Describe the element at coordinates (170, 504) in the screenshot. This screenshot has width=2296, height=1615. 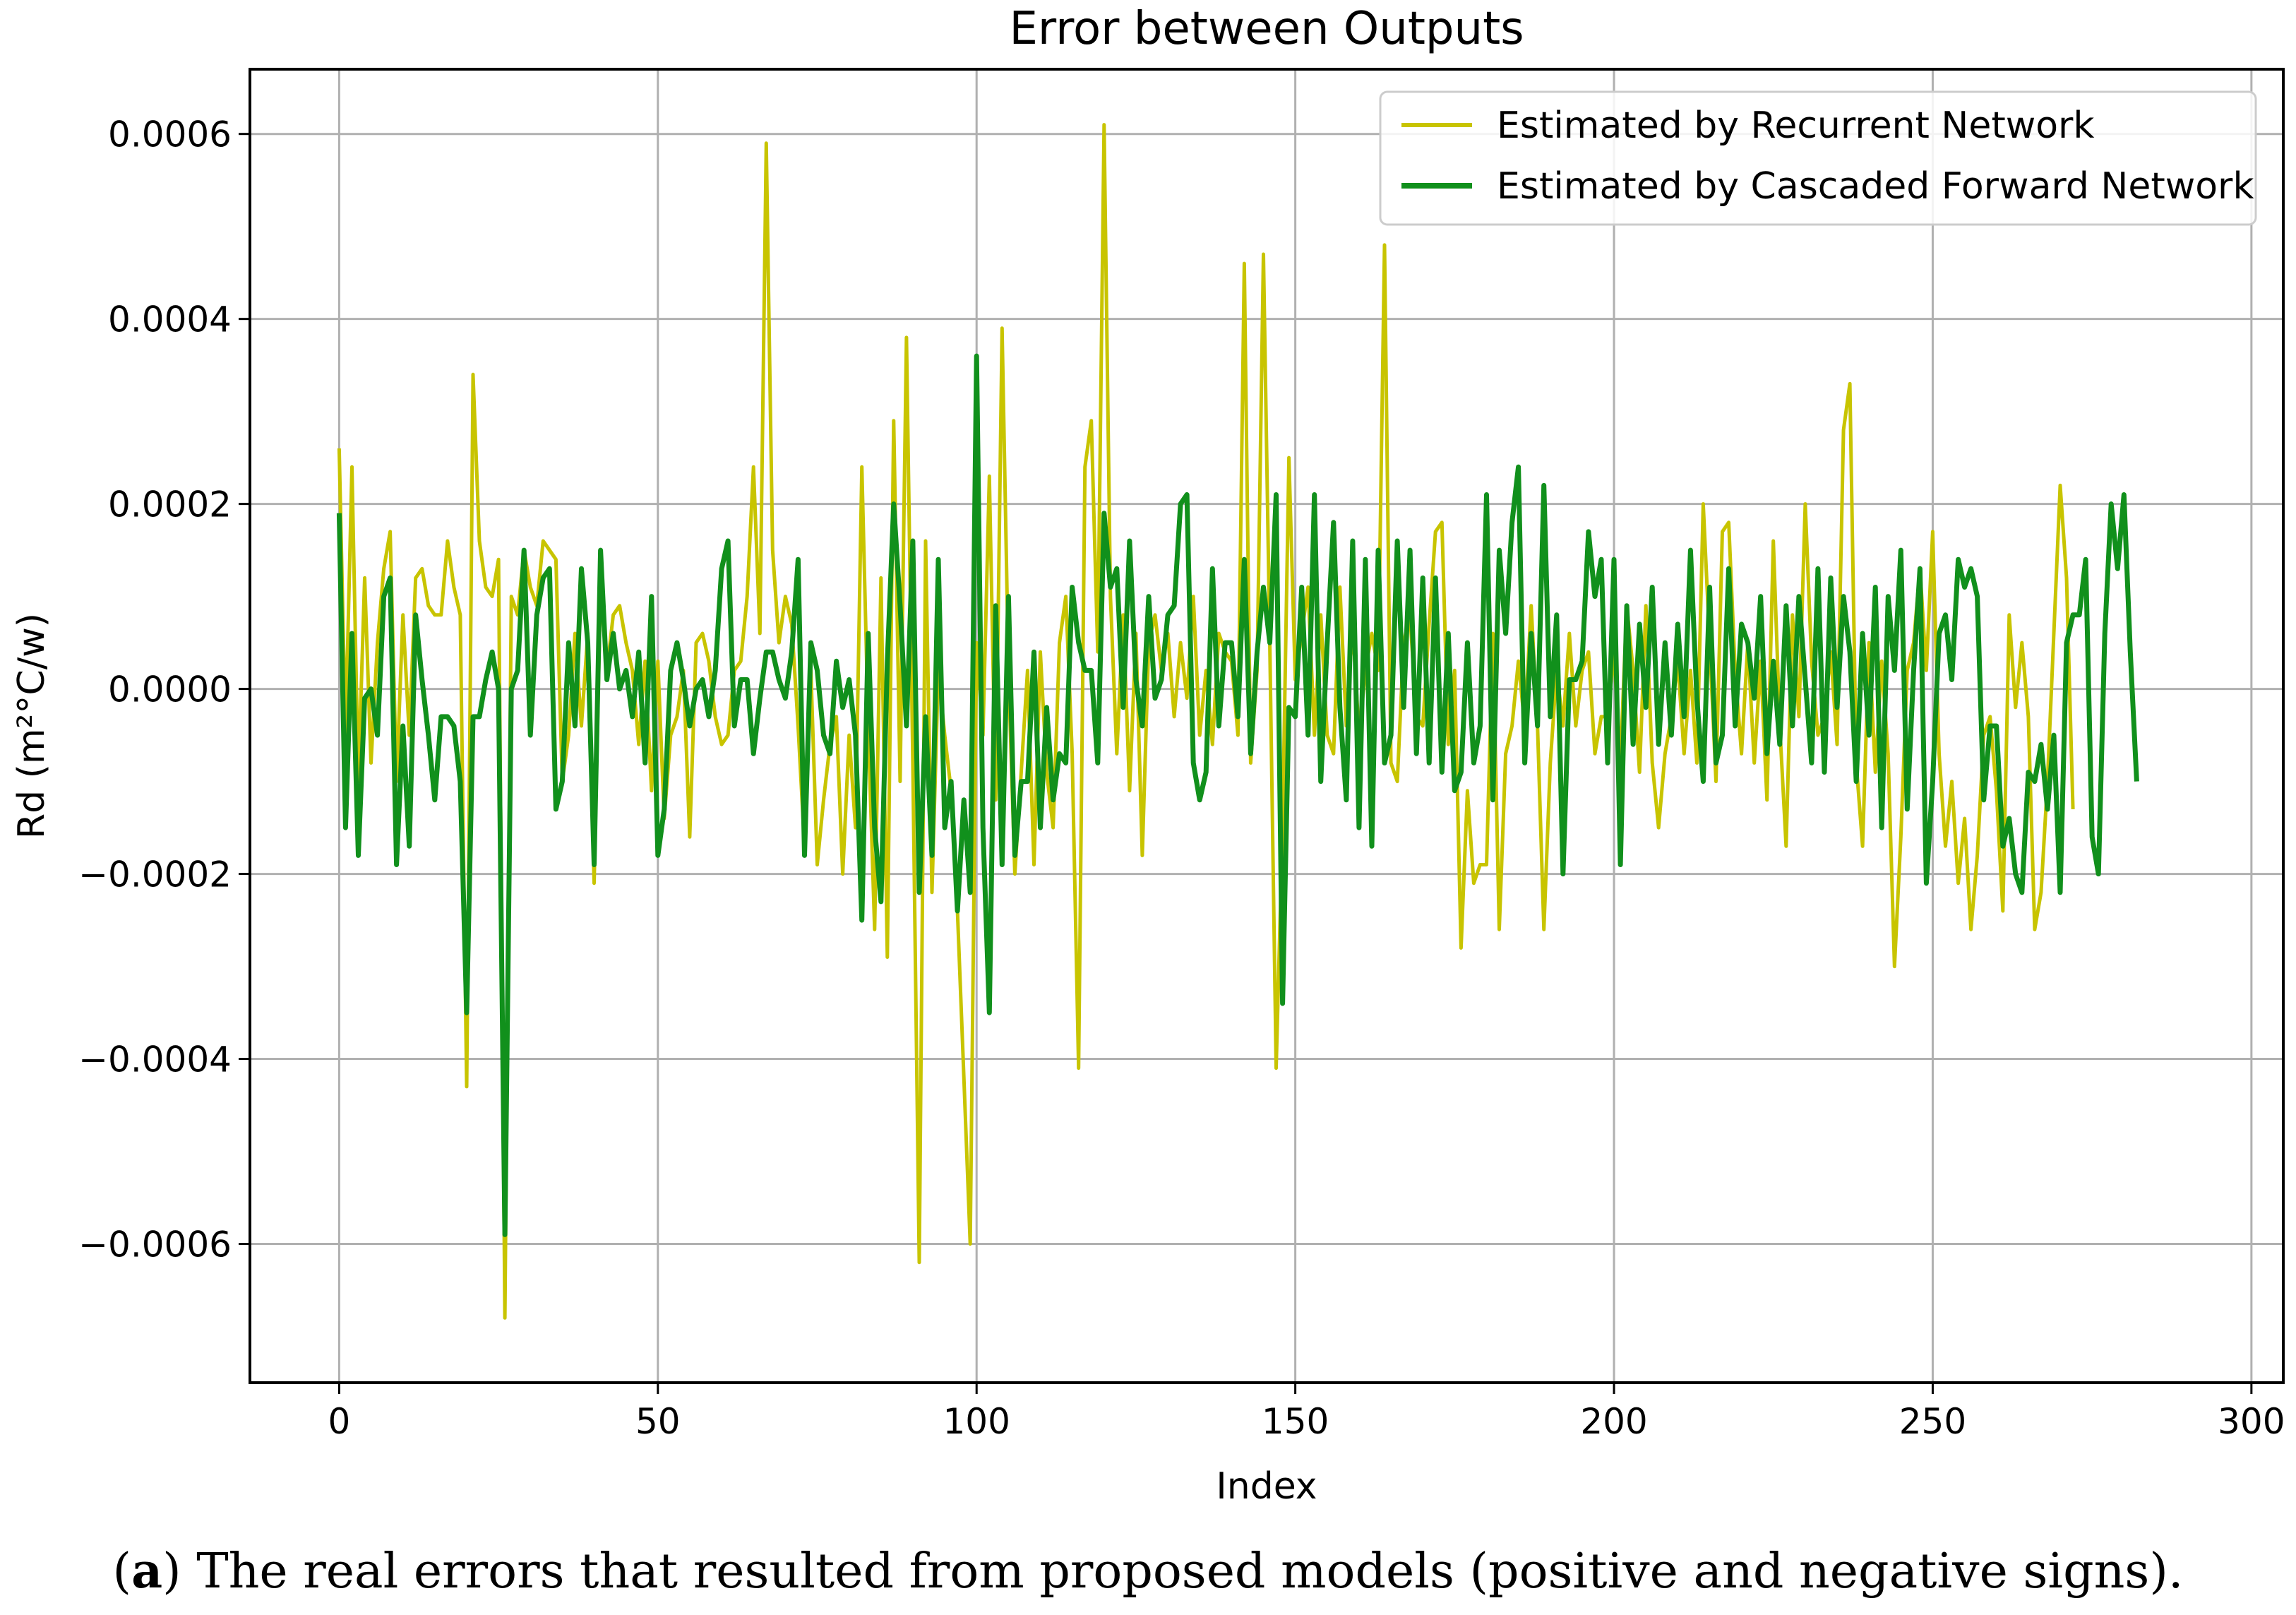
I see `y-tick-label: 0.0002` at that location.